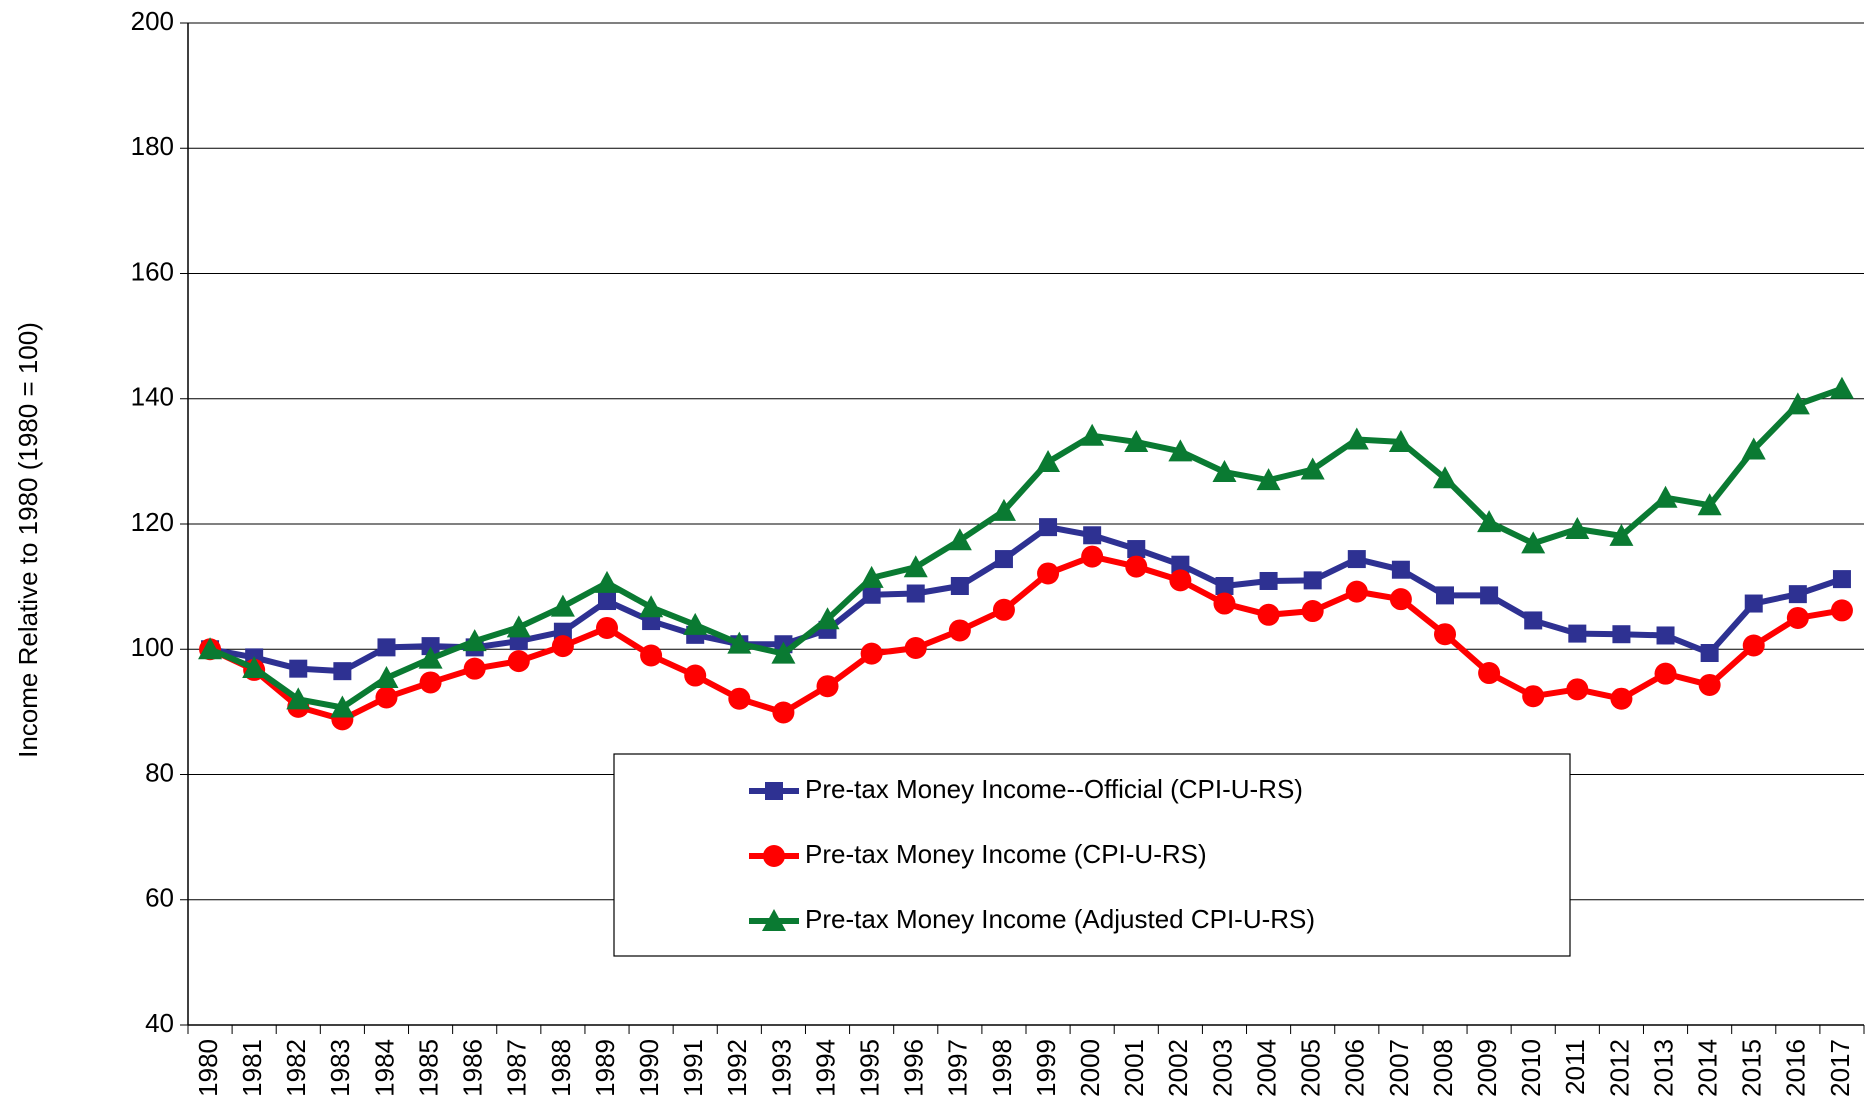  What do you see at coordinates (1002, 1068) in the screenshot?
I see `x-tick-label: 1998` at bounding box center [1002, 1068].